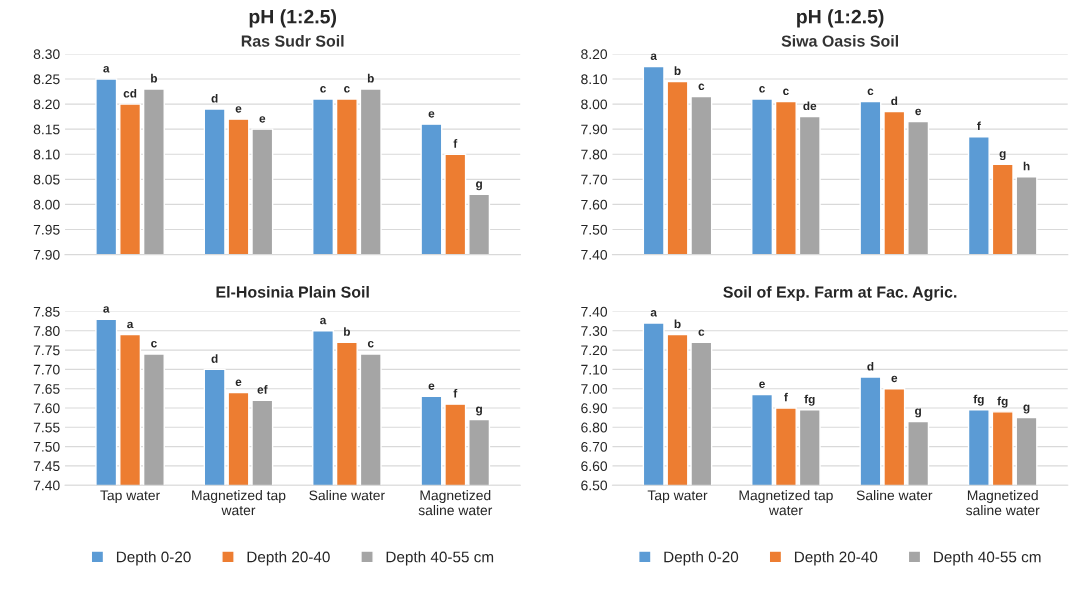 The height and width of the screenshot is (599, 1084). What do you see at coordinates (840, 41) in the screenshot?
I see `chart-subtitle: Siwa Oasis Soil` at bounding box center [840, 41].